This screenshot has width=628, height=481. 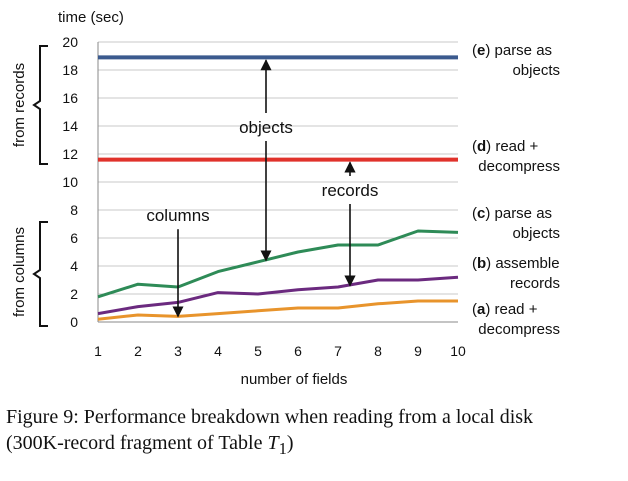 I want to click on caption-line-2: (300K-record fragment of Table T1), so click(x=316, y=446).